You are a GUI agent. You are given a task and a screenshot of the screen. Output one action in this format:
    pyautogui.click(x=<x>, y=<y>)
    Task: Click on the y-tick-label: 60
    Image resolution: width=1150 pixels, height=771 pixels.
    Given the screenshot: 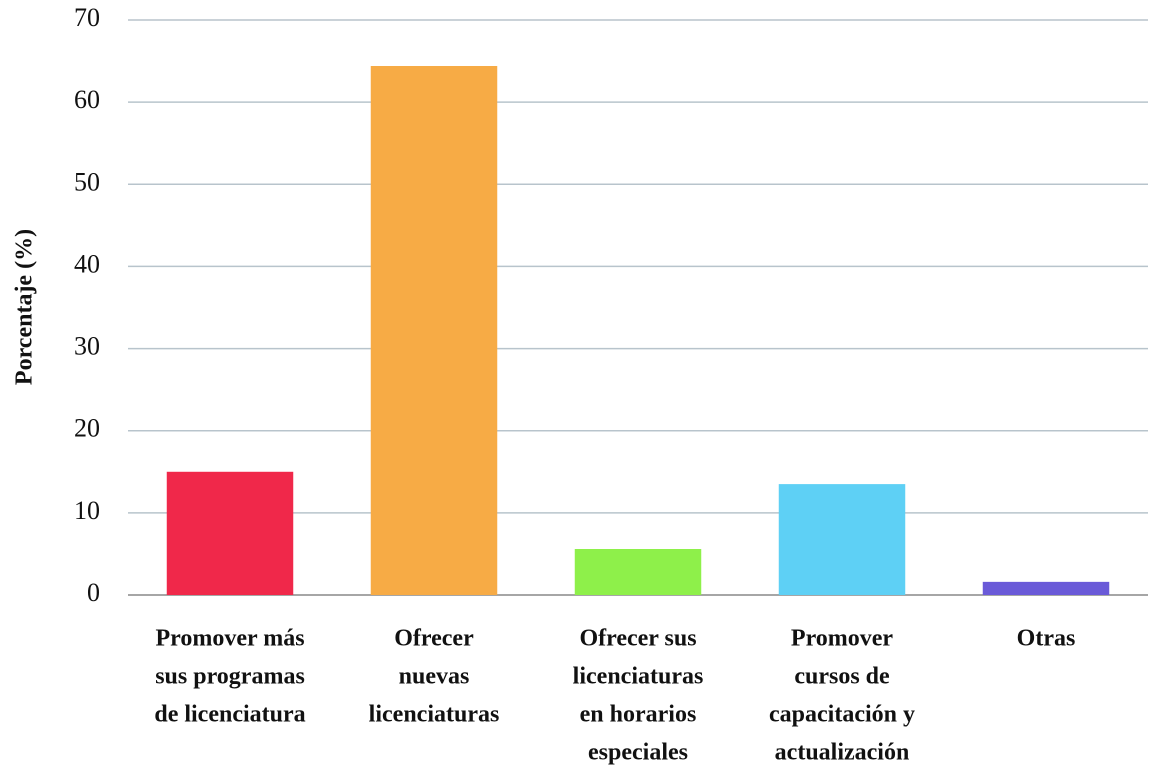 What is the action you would take?
    pyautogui.click(x=87, y=99)
    